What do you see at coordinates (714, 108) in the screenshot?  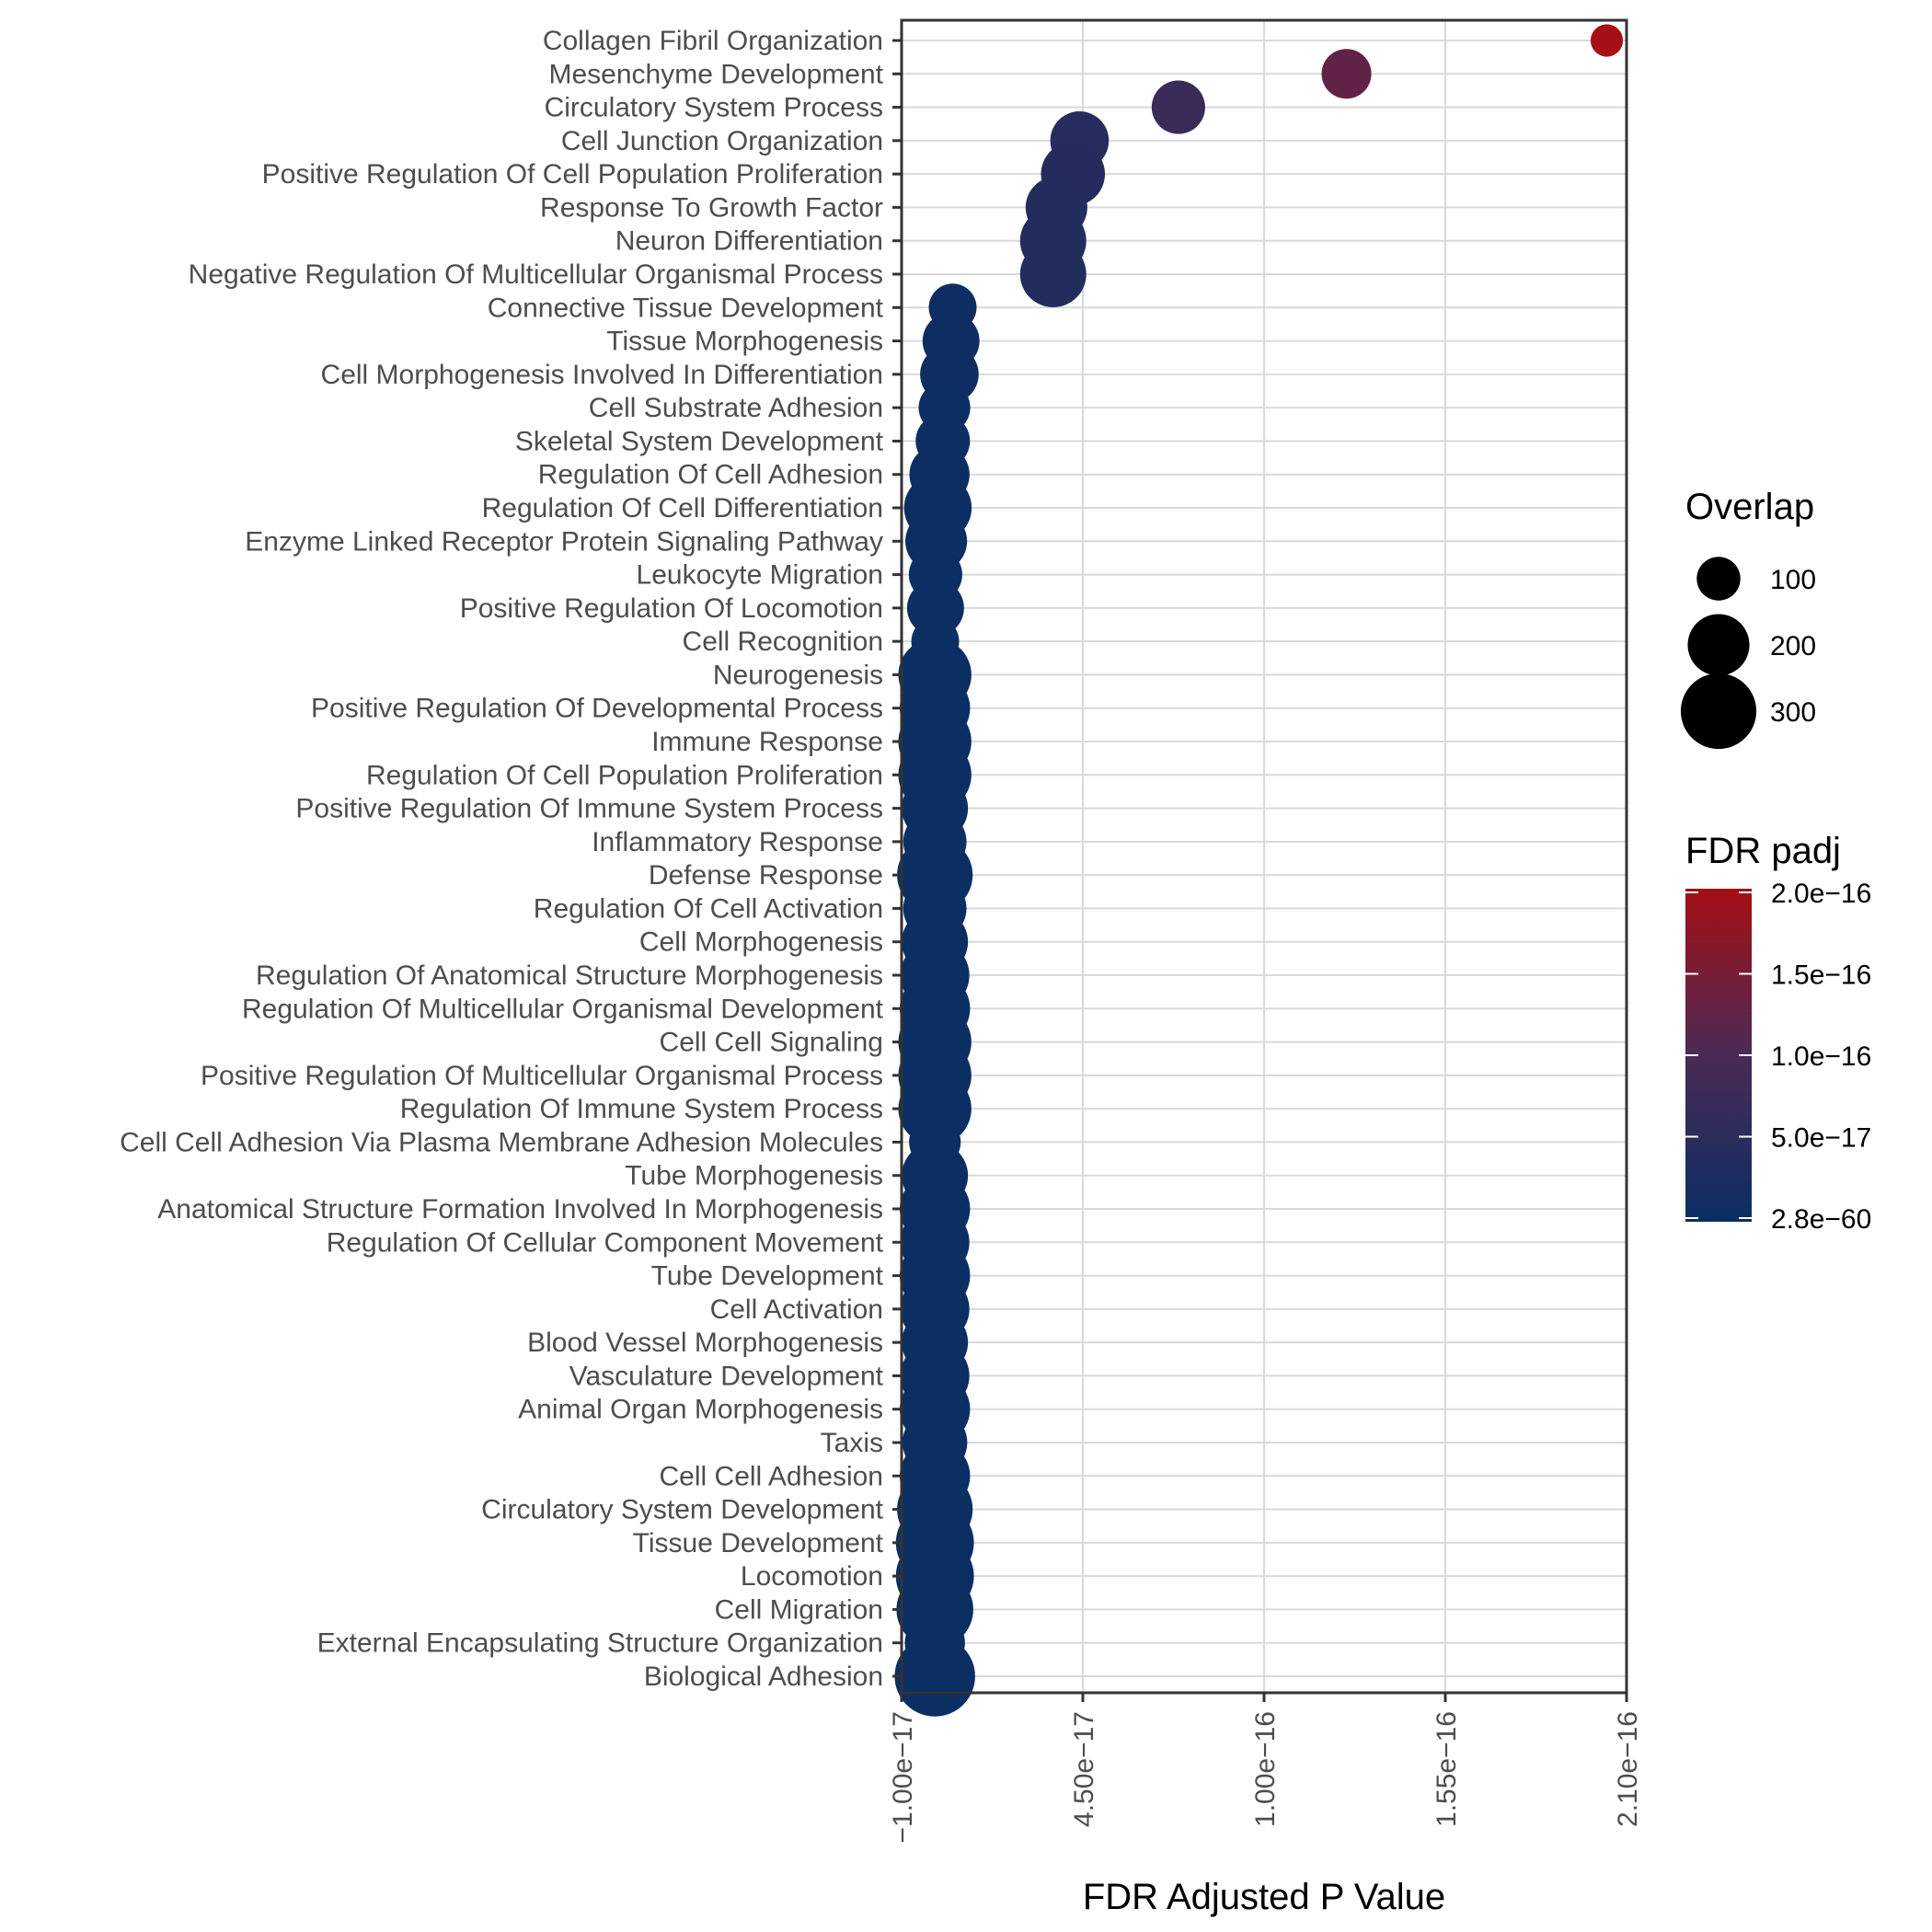 I see `y-tick-label: Circulatory System Process` at bounding box center [714, 108].